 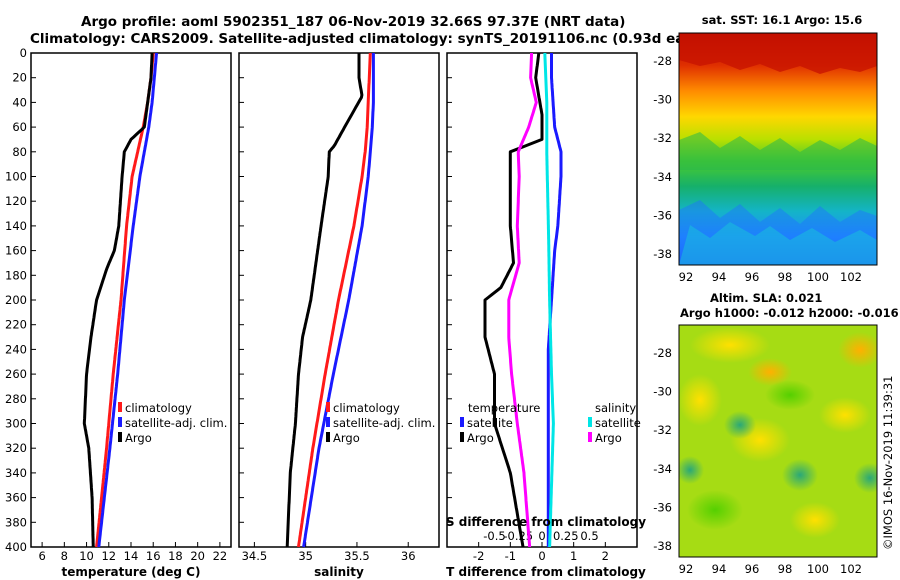 What do you see at coordinates (16, 300) in the screenshot?
I see `depth-tick-label: 200` at bounding box center [16, 300].